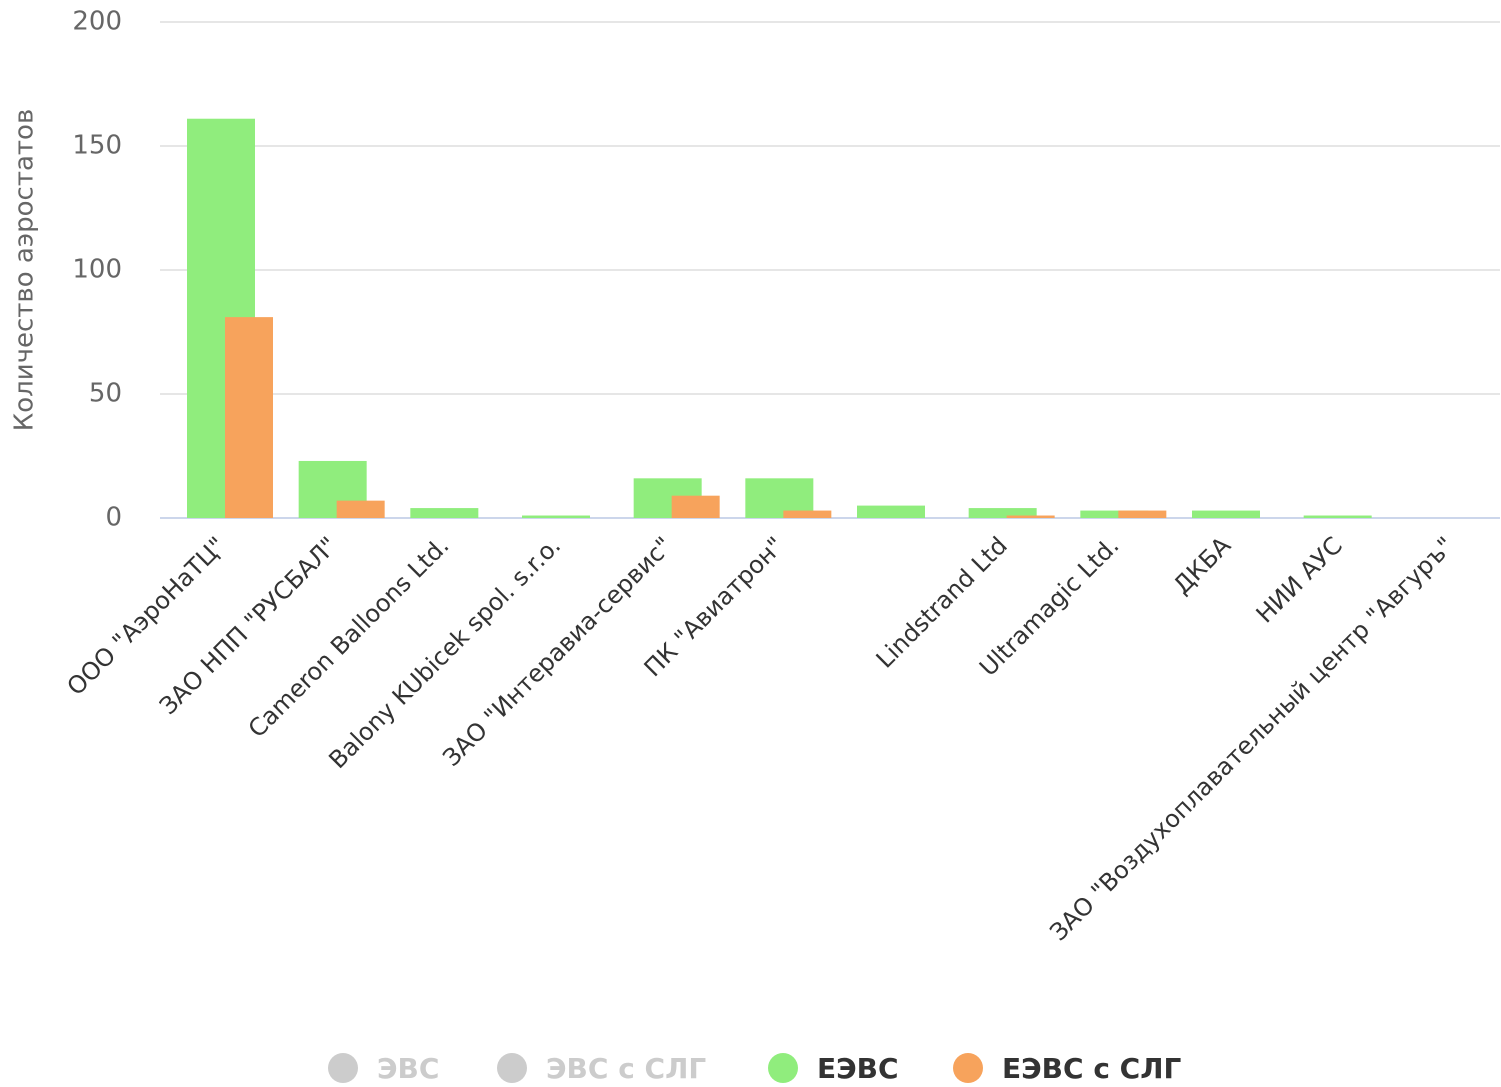 Image resolution: width=1501 pixels, height=1087 pixels. I want to click on legend-label: ЕЭВС, so click(858, 1068).